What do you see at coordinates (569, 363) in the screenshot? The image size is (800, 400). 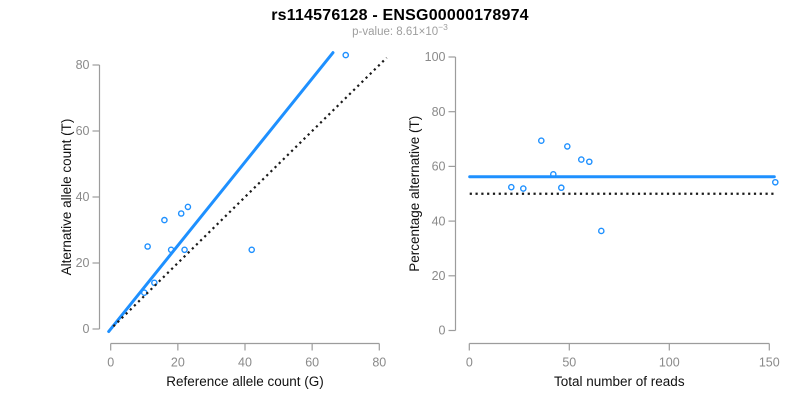 I see `x-tick-label: 50` at bounding box center [569, 363].